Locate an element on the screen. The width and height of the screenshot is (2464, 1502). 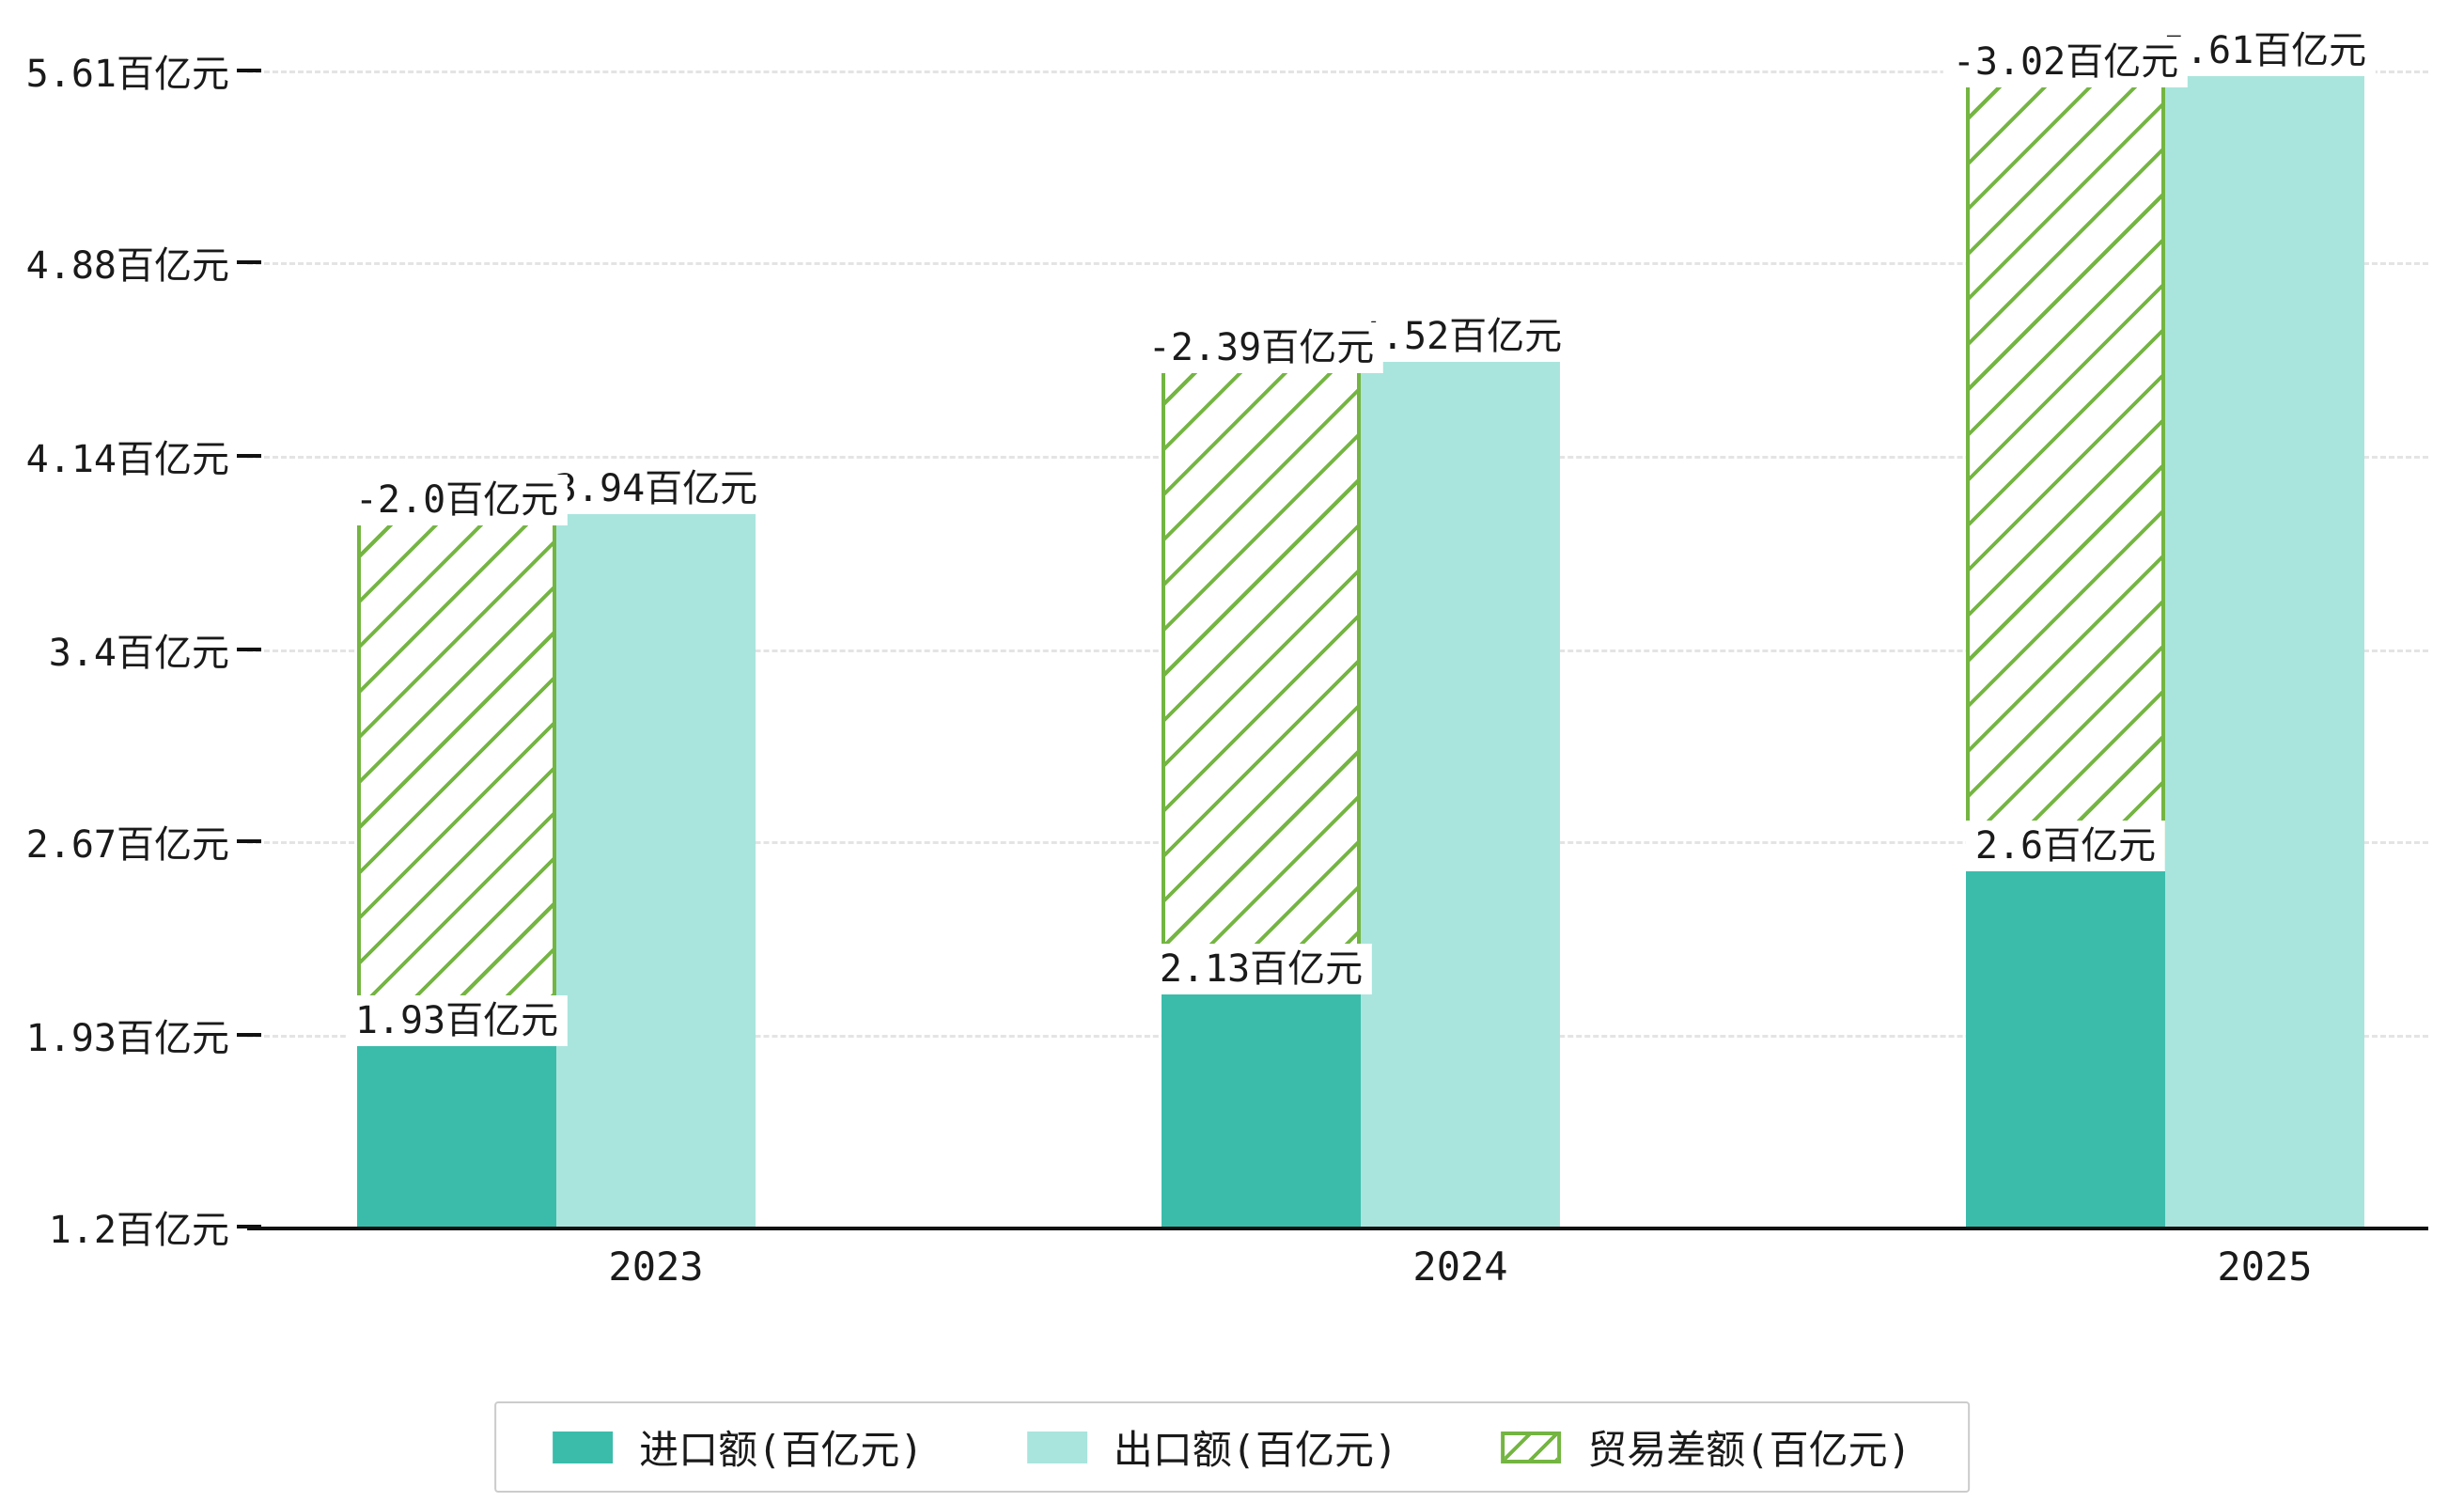
y-axis-tick-label: 1.93百亿元 is located at coordinates (127, 1039).